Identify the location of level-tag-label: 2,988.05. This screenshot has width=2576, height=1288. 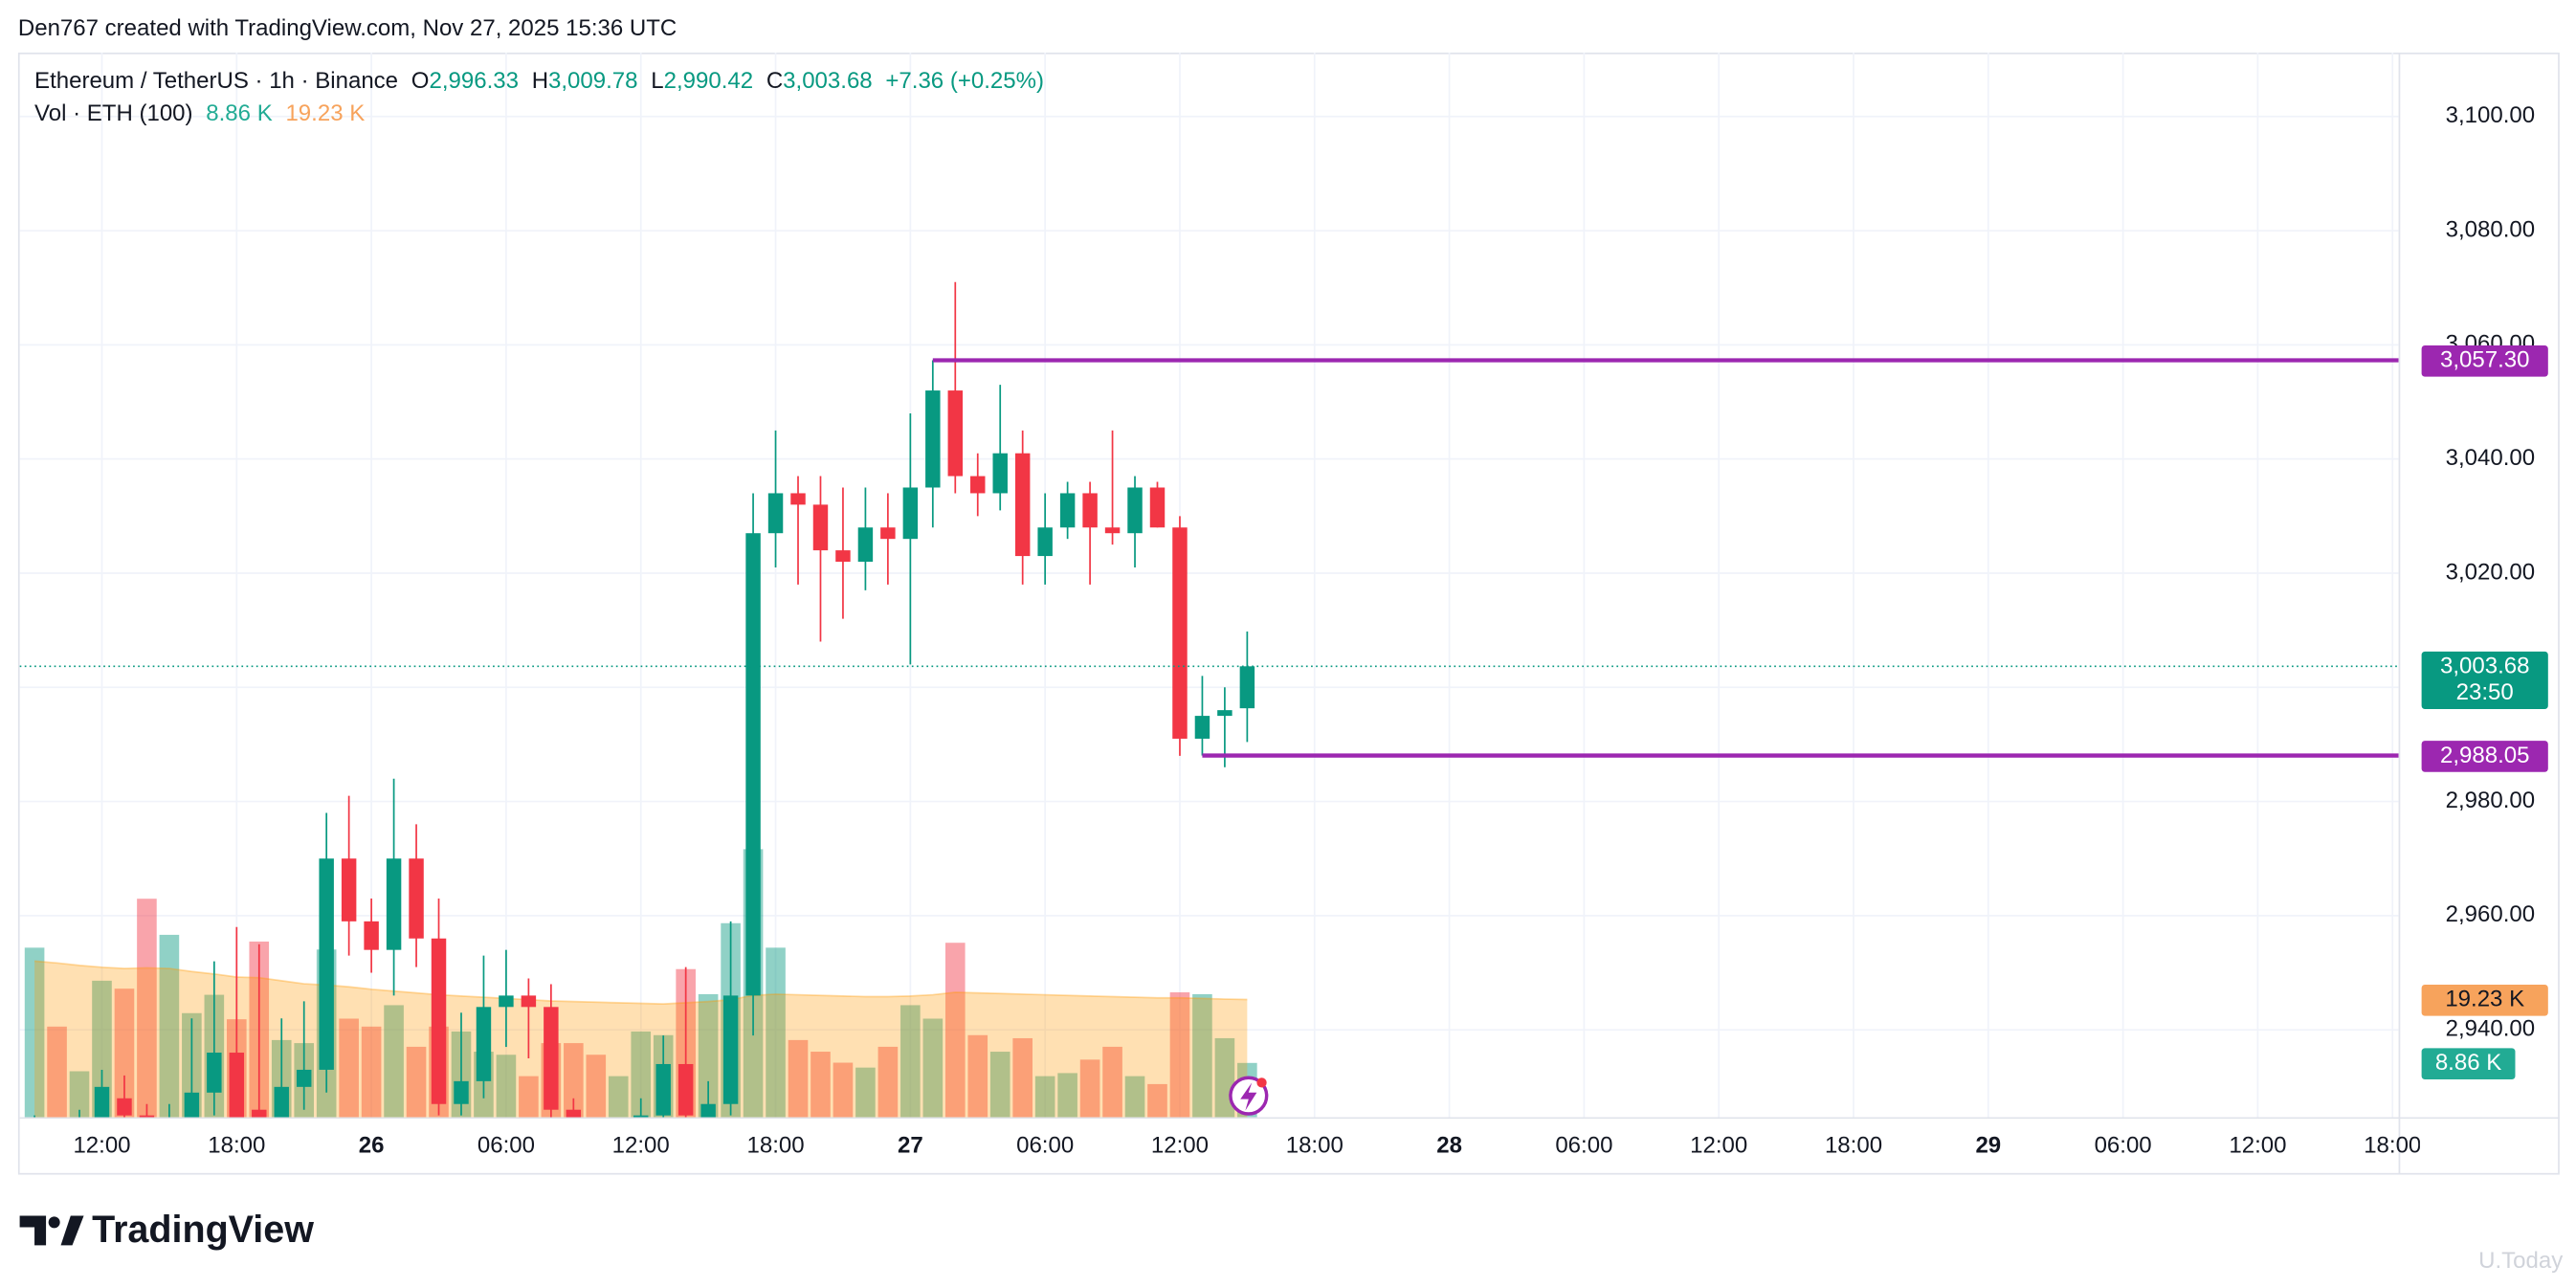
(2484, 755).